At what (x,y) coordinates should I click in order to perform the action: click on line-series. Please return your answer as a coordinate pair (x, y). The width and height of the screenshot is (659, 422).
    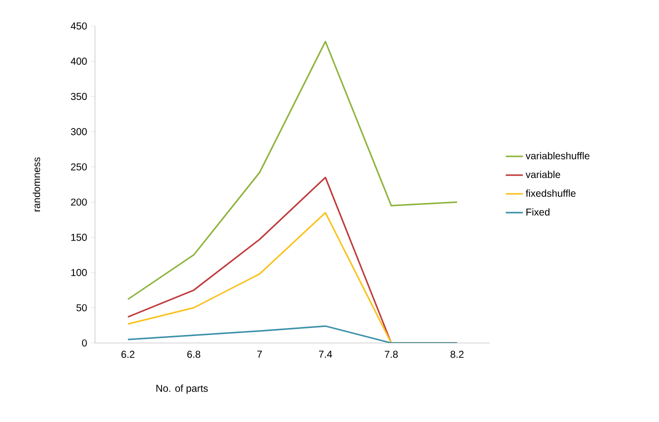
    Looking at the image, I should click on (292, 334).